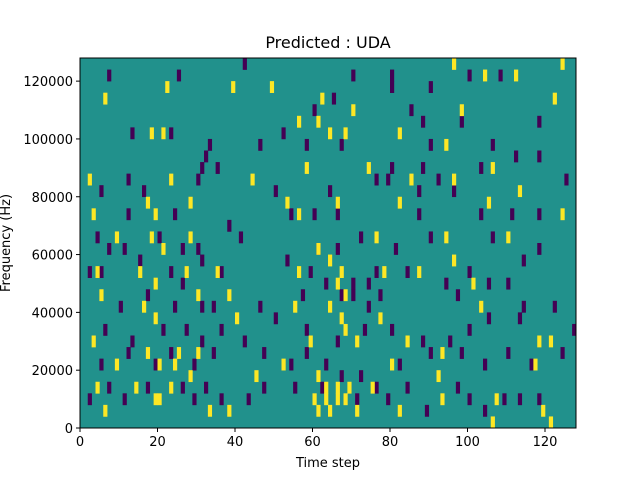 The height and width of the screenshot is (480, 640). I want to click on x-tick-label: 60, so click(312, 442).